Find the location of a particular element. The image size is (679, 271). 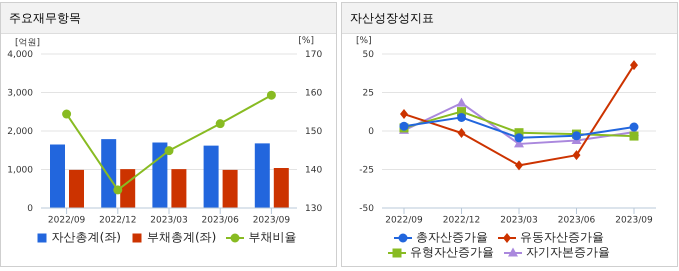

y2-tick-label: 150 is located at coordinates (313, 132).